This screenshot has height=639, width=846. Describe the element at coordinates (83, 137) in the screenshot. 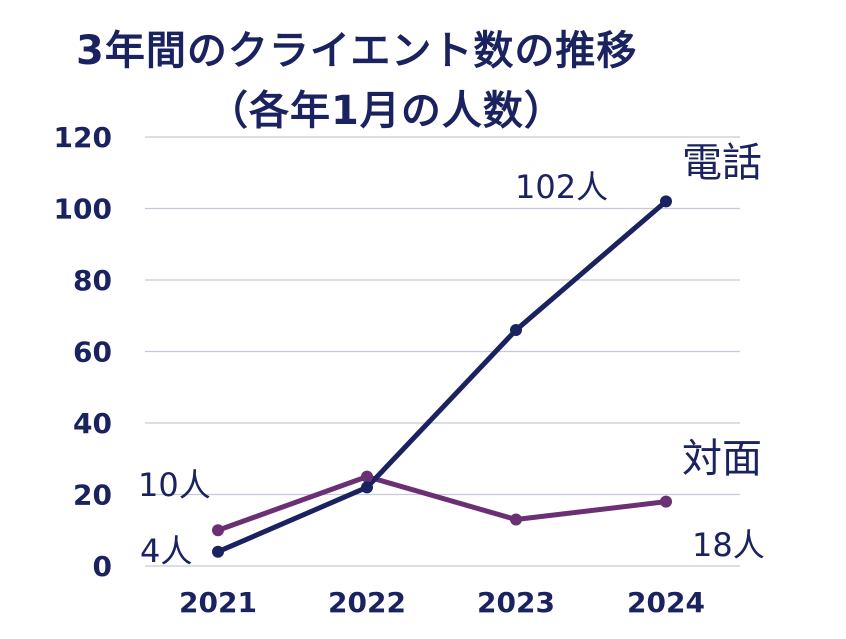

I see `y-tick-label-120: 120` at that location.